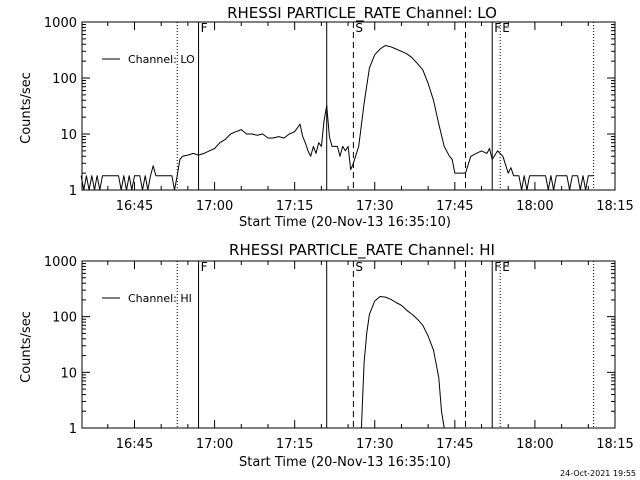 The height and width of the screenshot is (480, 640). I want to click on chart-title: RHESSI PARTICLE_RATE Channel: LO, so click(362, 13).